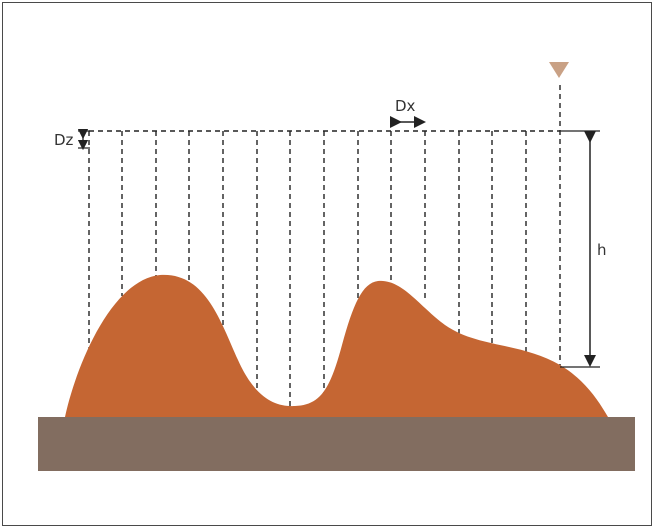 This screenshot has width=656, height=530. Describe the element at coordinates (64, 140) in the screenshot. I see `dz-label: Dz` at that location.